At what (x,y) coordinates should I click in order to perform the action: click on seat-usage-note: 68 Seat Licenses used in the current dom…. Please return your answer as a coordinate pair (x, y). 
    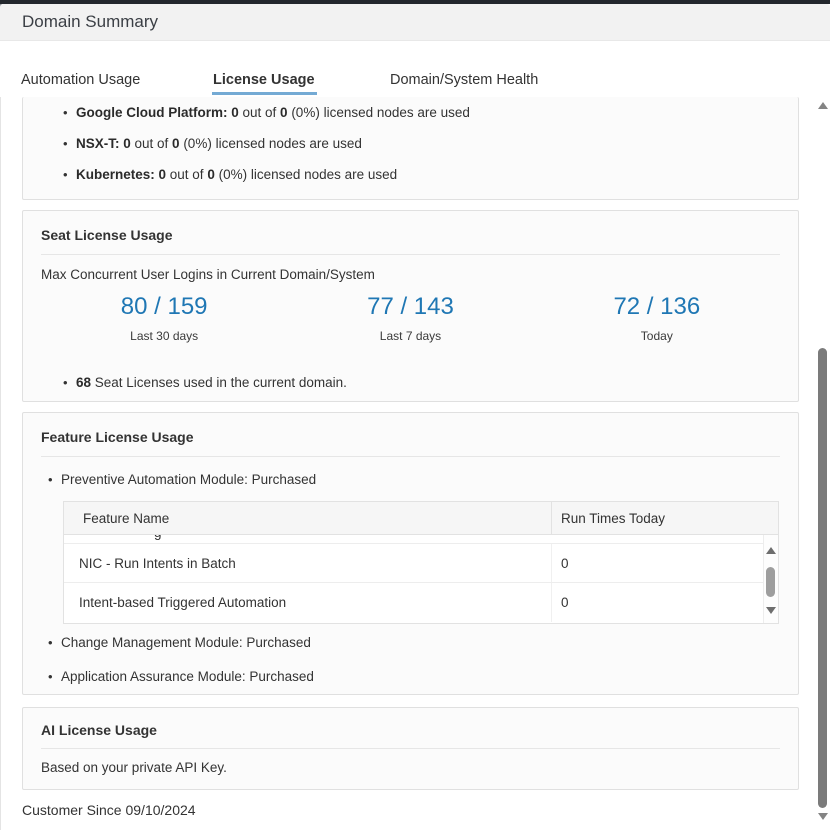
    Looking at the image, I should click on (421, 382).